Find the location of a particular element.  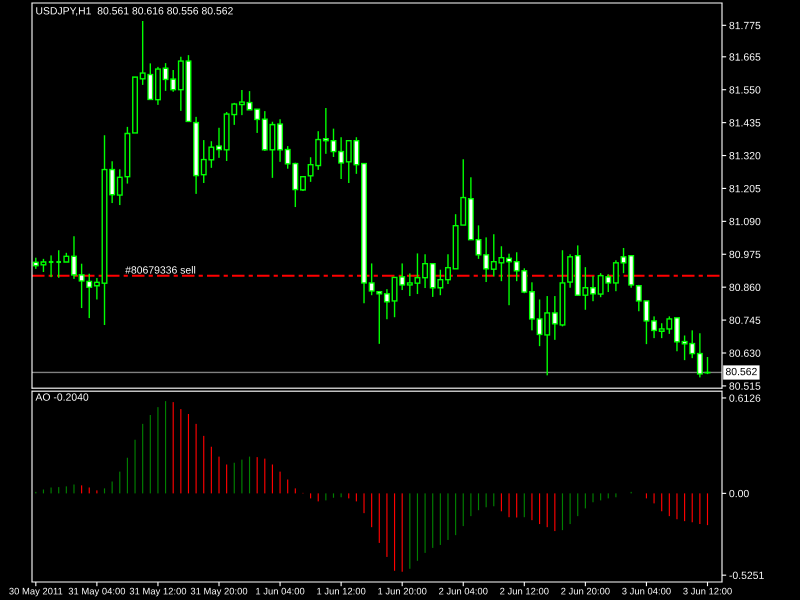

y-tick-label: -0.5251 is located at coordinates (746, 576).